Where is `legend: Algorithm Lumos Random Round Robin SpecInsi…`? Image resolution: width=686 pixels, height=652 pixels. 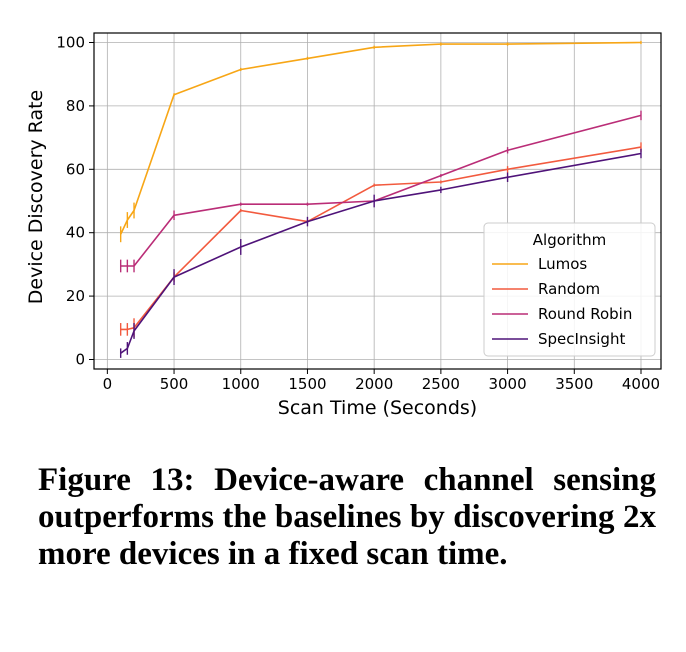
legend: Algorithm Lumos Random Round Robin SpecInsi… is located at coordinates (569, 289).